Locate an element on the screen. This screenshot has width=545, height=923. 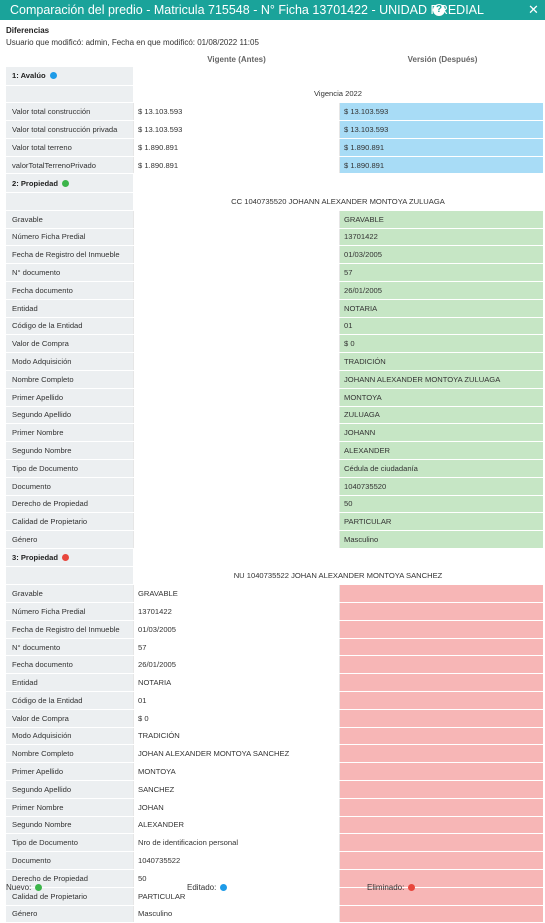
after-value: 1040735520 is located at coordinates (441, 486).